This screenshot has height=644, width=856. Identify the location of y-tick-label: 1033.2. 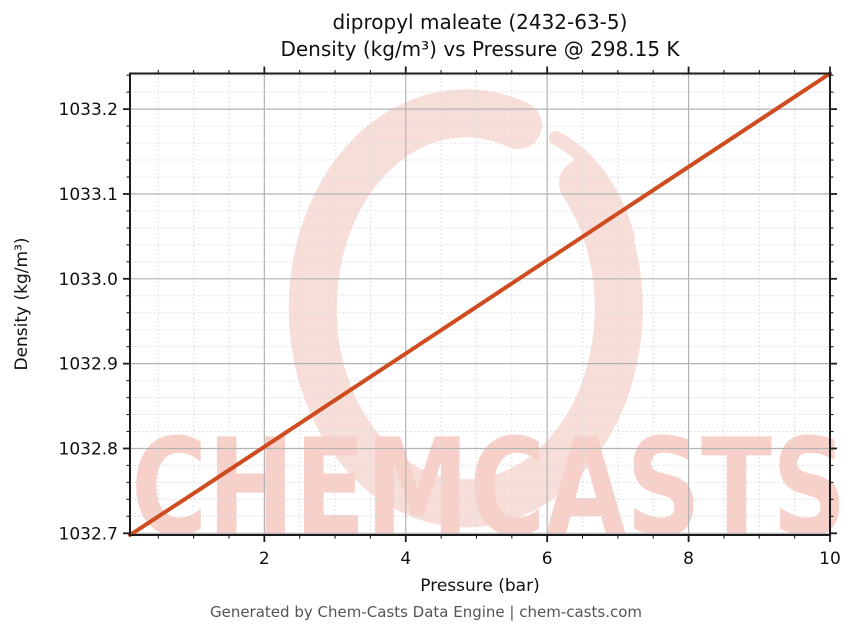
(88, 110).